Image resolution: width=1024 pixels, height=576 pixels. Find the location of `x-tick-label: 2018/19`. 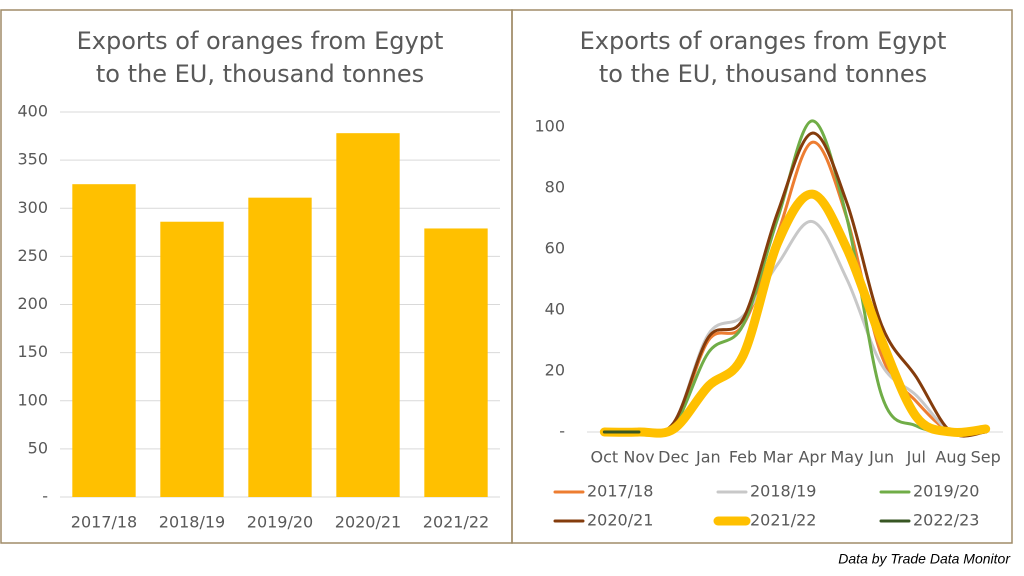

x-tick-label: 2018/19 is located at coordinates (192, 522).